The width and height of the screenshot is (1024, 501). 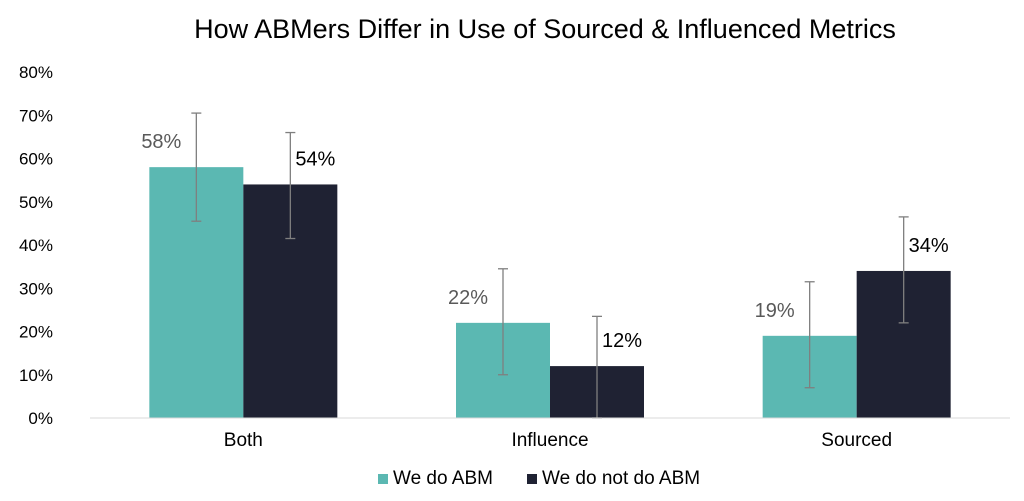 What do you see at coordinates (775, 311) in the screenshot?
I see `data-label: 19%` at bounding box center [775, 311].